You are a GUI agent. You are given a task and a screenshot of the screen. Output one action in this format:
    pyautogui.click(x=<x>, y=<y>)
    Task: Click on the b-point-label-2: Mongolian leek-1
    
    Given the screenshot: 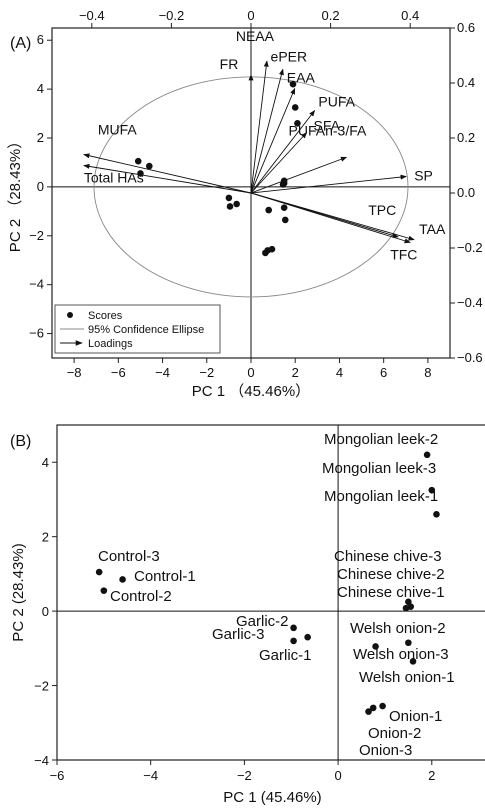 What is the action you would take?
    pyautogui.click(x=381, y=496)
    